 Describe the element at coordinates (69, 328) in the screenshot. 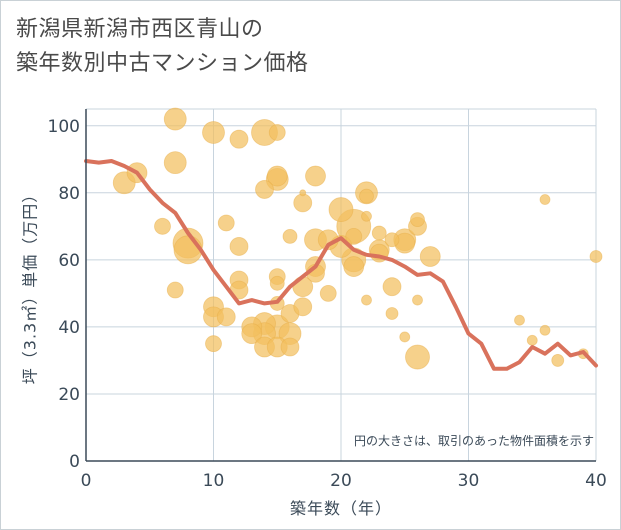

I see `y-tick-label: 40` at that location.